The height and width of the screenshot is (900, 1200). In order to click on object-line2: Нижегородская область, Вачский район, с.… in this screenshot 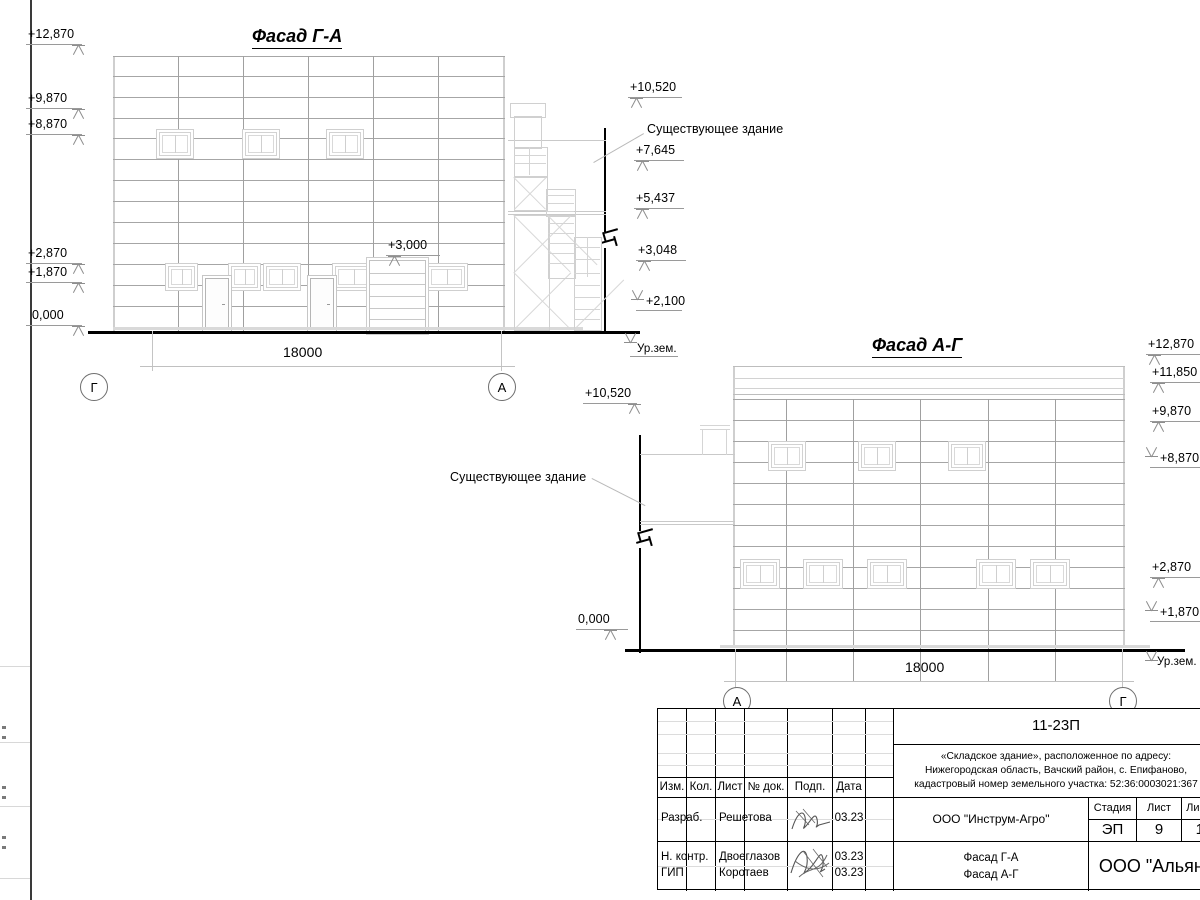, I will do `click(1056, 770)`.